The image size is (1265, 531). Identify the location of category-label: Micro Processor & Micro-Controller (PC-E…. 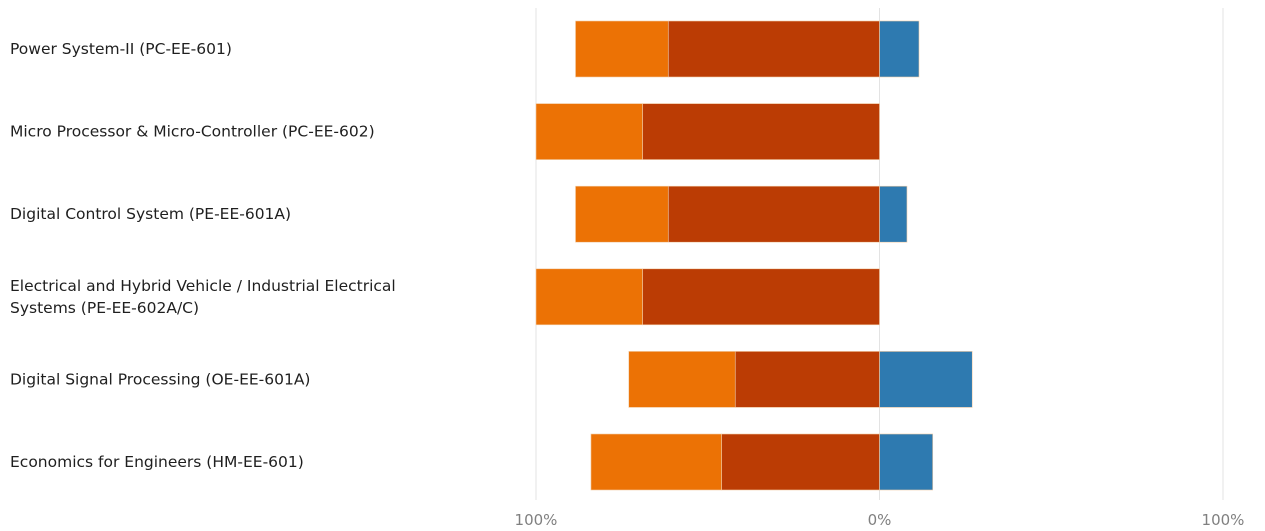
(192, 132).